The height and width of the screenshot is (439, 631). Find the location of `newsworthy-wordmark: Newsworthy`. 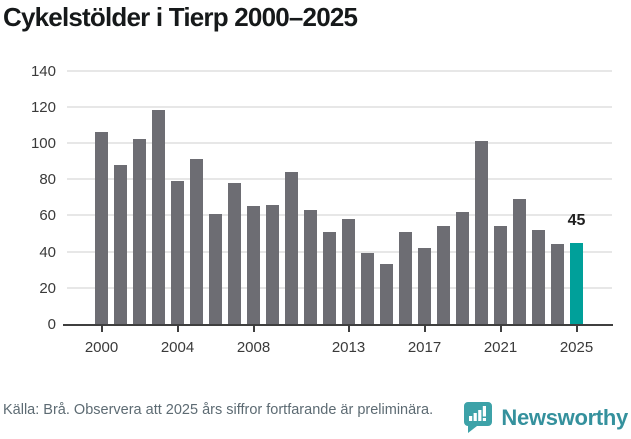

newsworthy-wordmark: Newsworthy is located at coordinates (564, 417).